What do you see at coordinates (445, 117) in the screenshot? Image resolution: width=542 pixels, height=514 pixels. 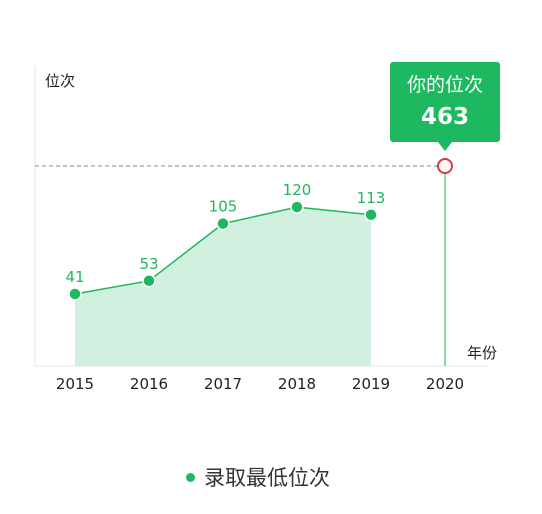 I see `tooltip-value: 463` at bounding box center [445, 117].